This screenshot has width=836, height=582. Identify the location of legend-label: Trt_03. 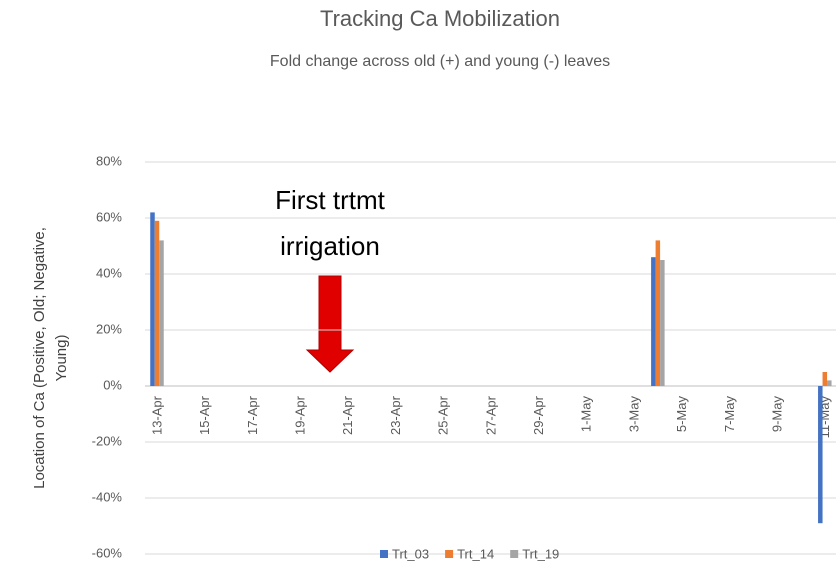
(410, 553).